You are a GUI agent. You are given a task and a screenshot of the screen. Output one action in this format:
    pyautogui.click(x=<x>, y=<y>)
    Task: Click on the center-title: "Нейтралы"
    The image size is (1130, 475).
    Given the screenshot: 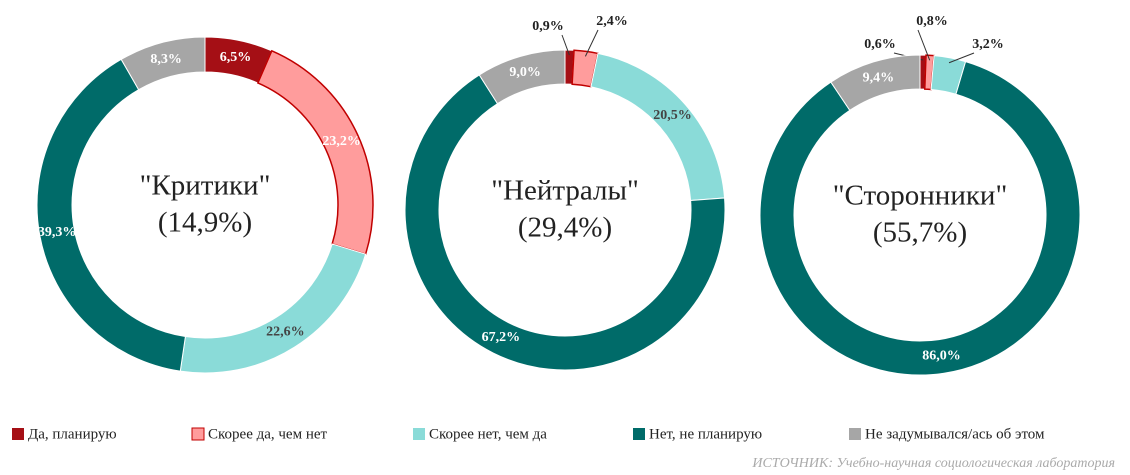 What is the action you would take?
    pyautogui.click(x=565, y=191)
    